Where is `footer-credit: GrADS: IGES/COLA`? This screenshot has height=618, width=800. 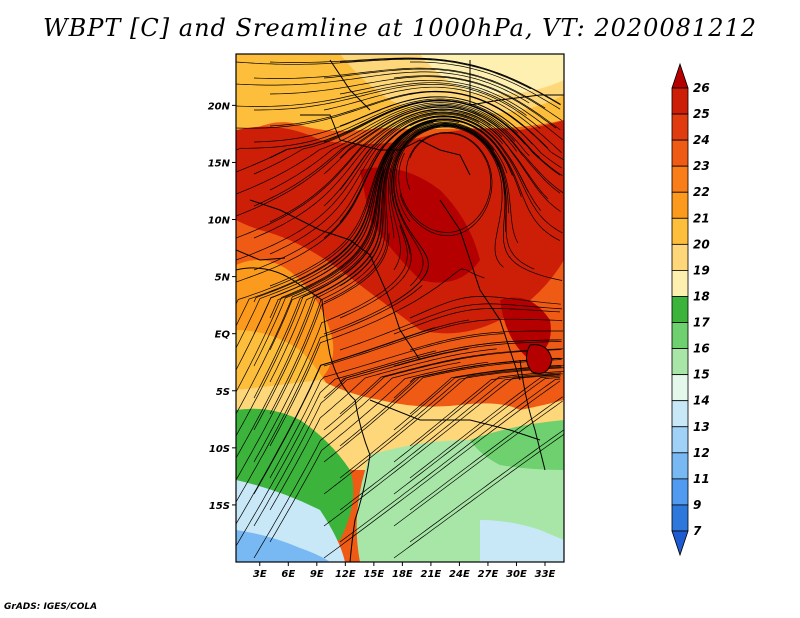 footer-credit: GrADS: IGES/COLA is located at coordinates (51, 607).